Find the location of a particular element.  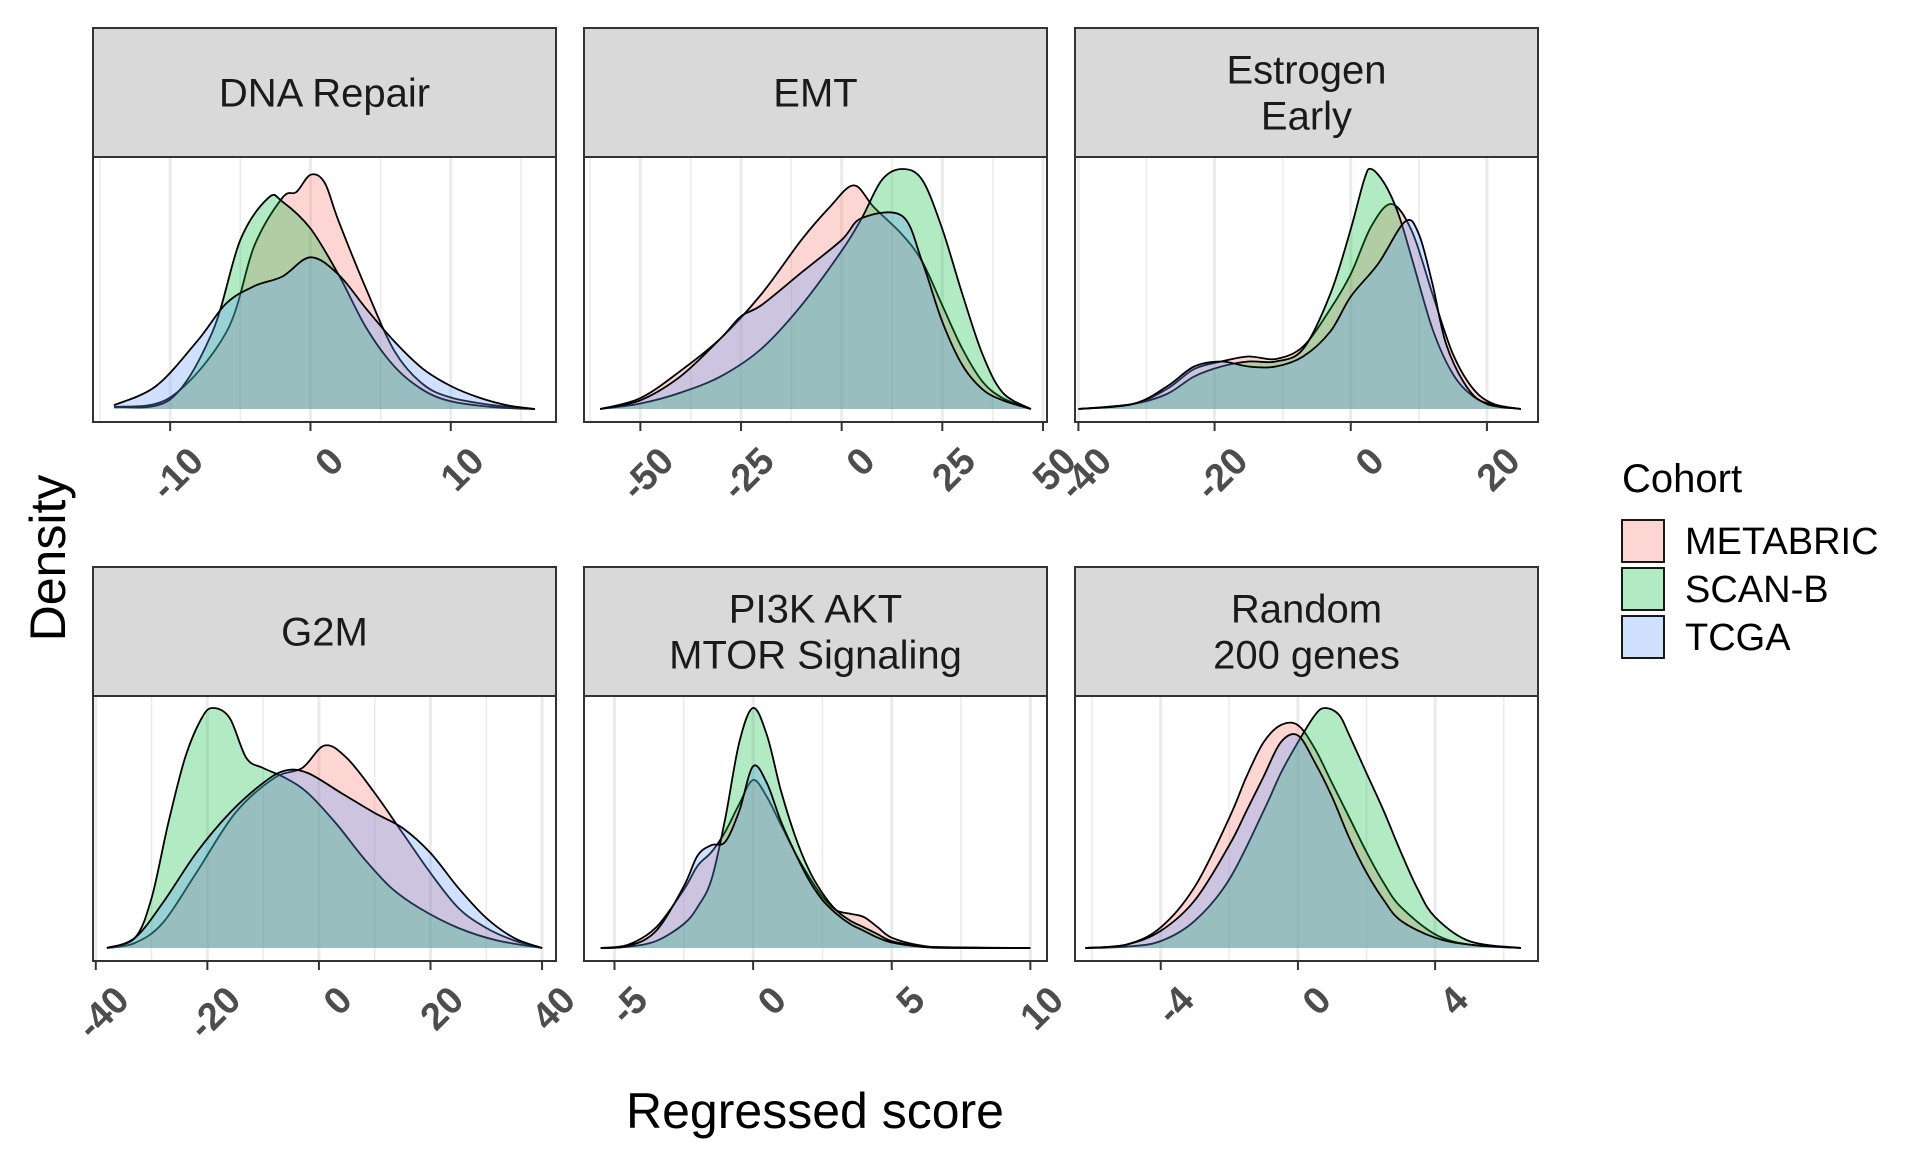

legend-title: Cohort is located at coordinates (1682, 479).